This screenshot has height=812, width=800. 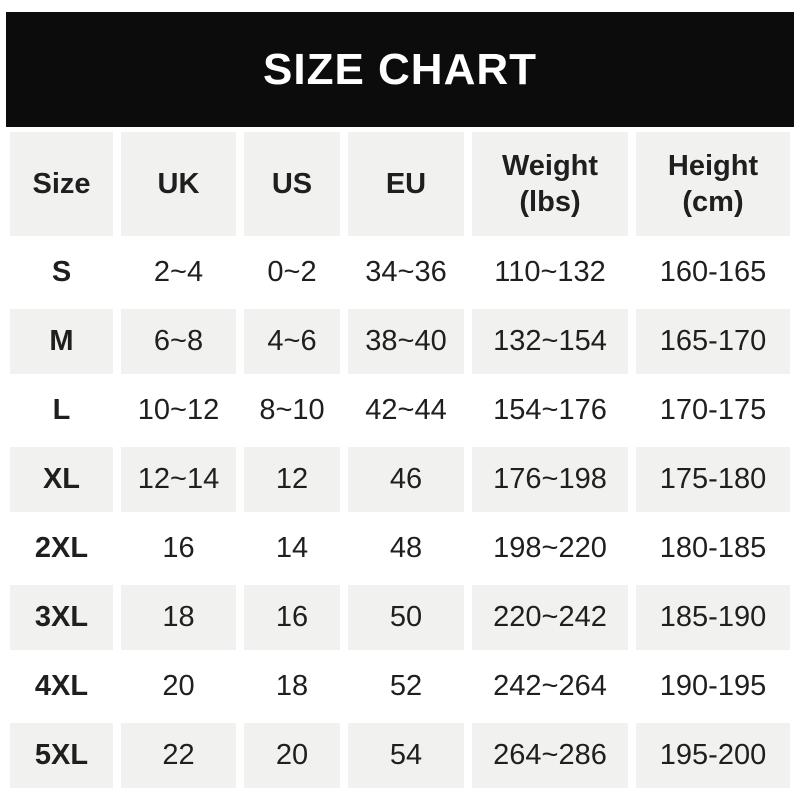 I want to click on cell-us: 0~2, so click(x=292, y=272).